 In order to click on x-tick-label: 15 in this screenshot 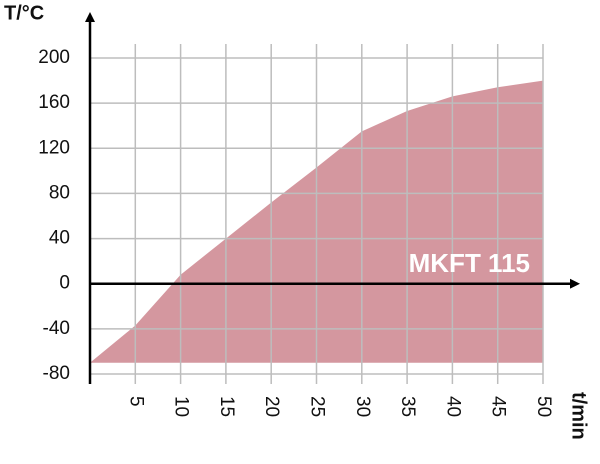, I will do `click(226, 406)`.